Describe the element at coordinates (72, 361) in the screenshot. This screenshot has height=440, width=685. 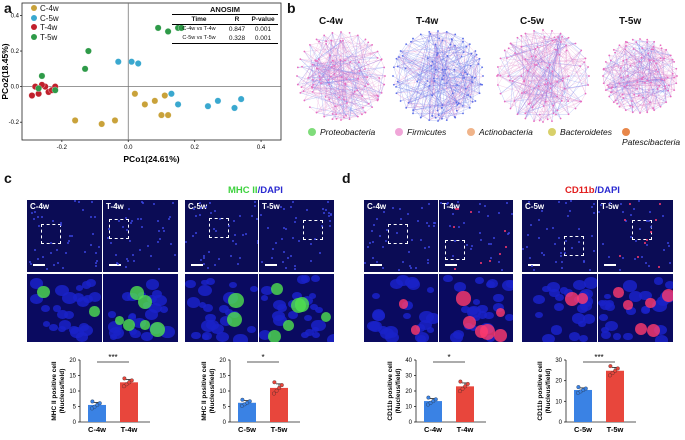
I see `y-tick-label: 20` at that location.